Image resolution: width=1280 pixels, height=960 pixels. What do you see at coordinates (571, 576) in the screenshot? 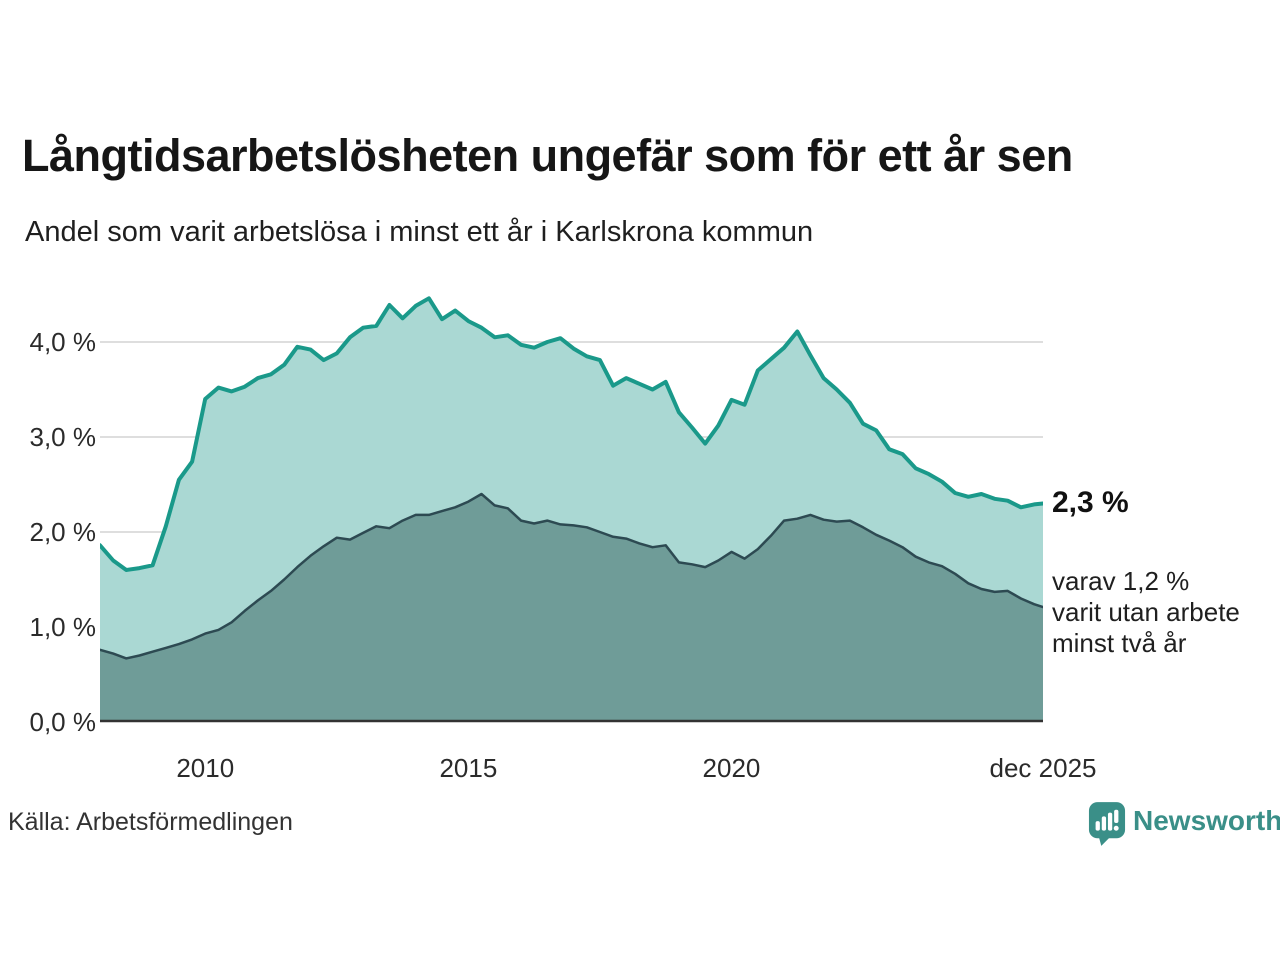
I see `line-two-years` at bounding box center [571, 576].